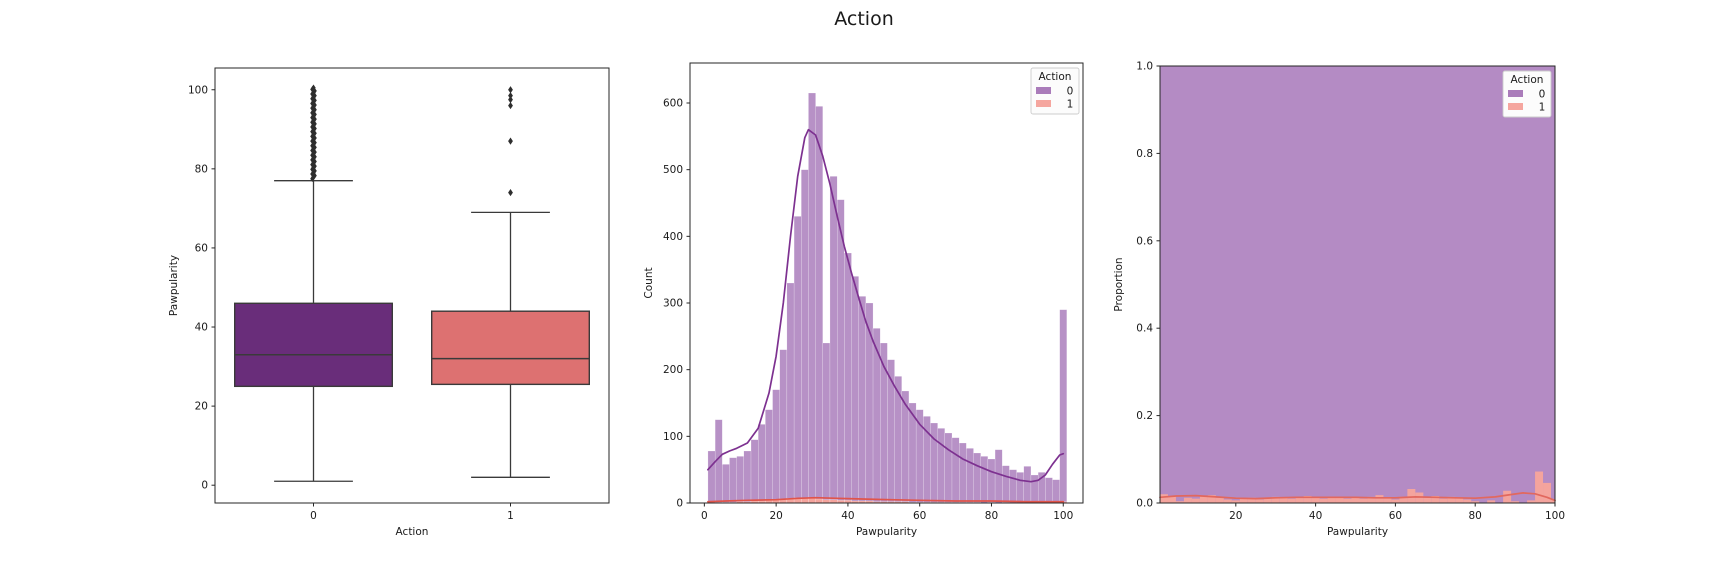 The height and width of the screenshot is (576, 1728). What do you see at coordinates (1055, 77) in the screenshot?
I see `legend-title: Action` at bounding box center [1055, 77].